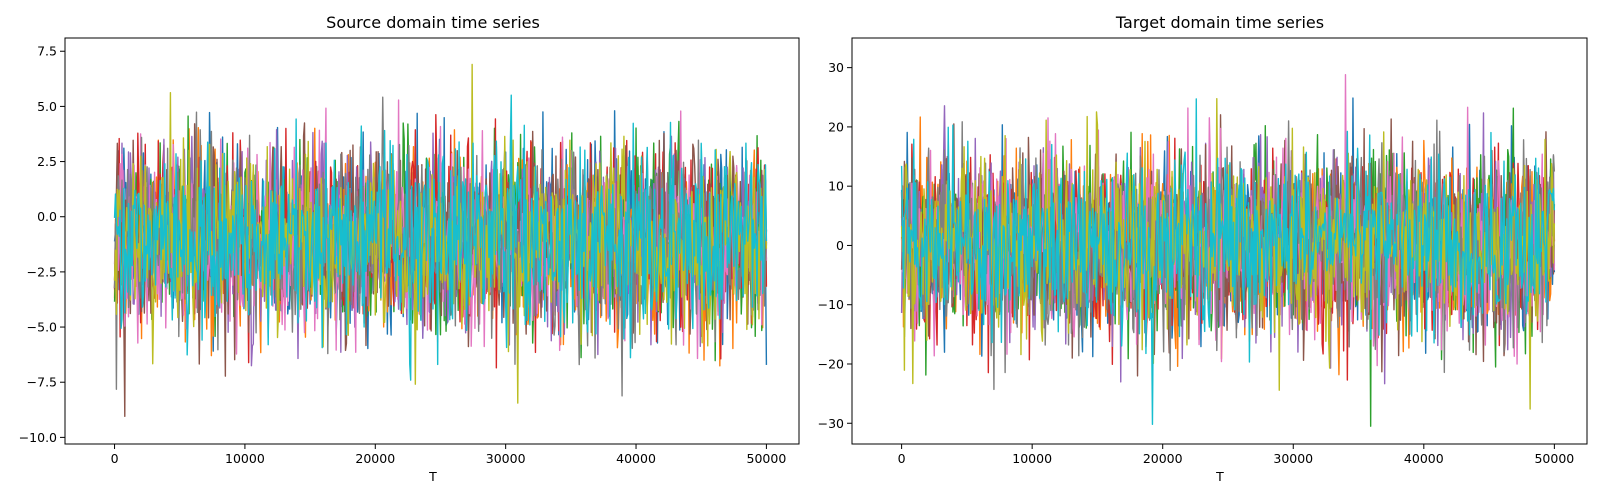 The width and height of the screenshot is (1600, 500). Describe the element at coordinates (1236, 455) in the screenshot. I see `target-x-axis: 0 10000 20000 30000 40000 50000` at that location.